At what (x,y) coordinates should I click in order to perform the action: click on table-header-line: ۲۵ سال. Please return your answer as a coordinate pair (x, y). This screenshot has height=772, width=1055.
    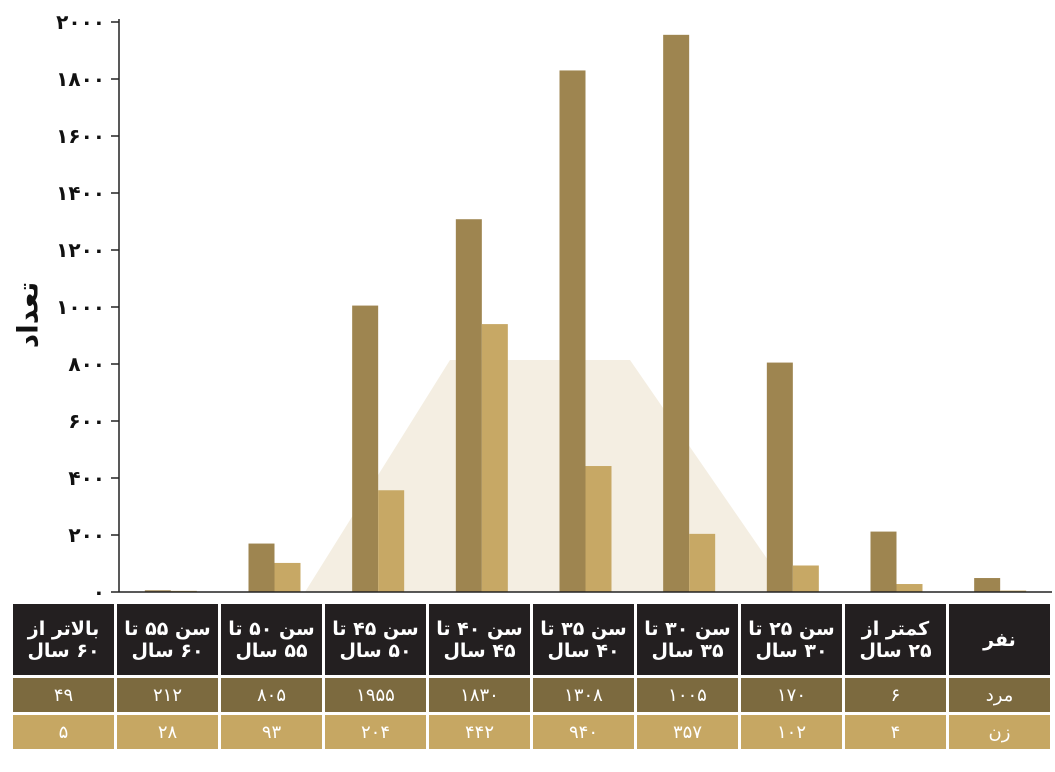
    Looking at the image, I should click on (895, 650).